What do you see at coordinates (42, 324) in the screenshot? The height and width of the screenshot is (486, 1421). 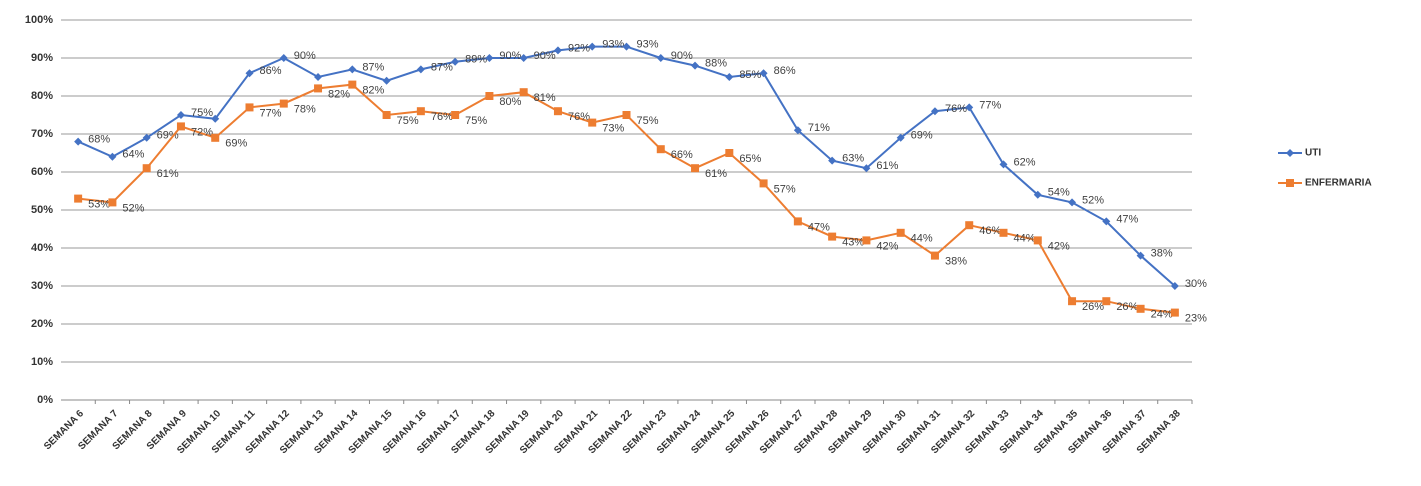 I see `y-tick-label: 20%` at bounding box center [42, 324].